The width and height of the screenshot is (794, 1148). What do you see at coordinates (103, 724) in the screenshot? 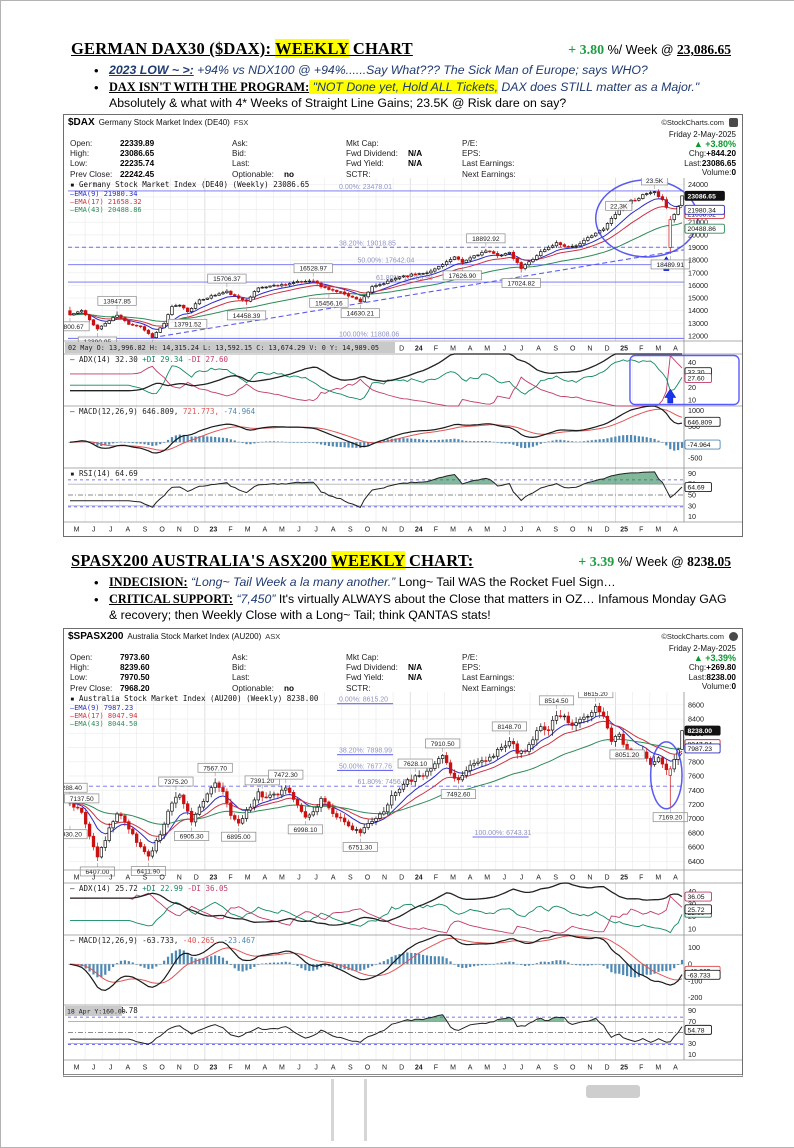
I see `svg-text: —EMA(43) 8044.50` at bounding box center [103, 724].